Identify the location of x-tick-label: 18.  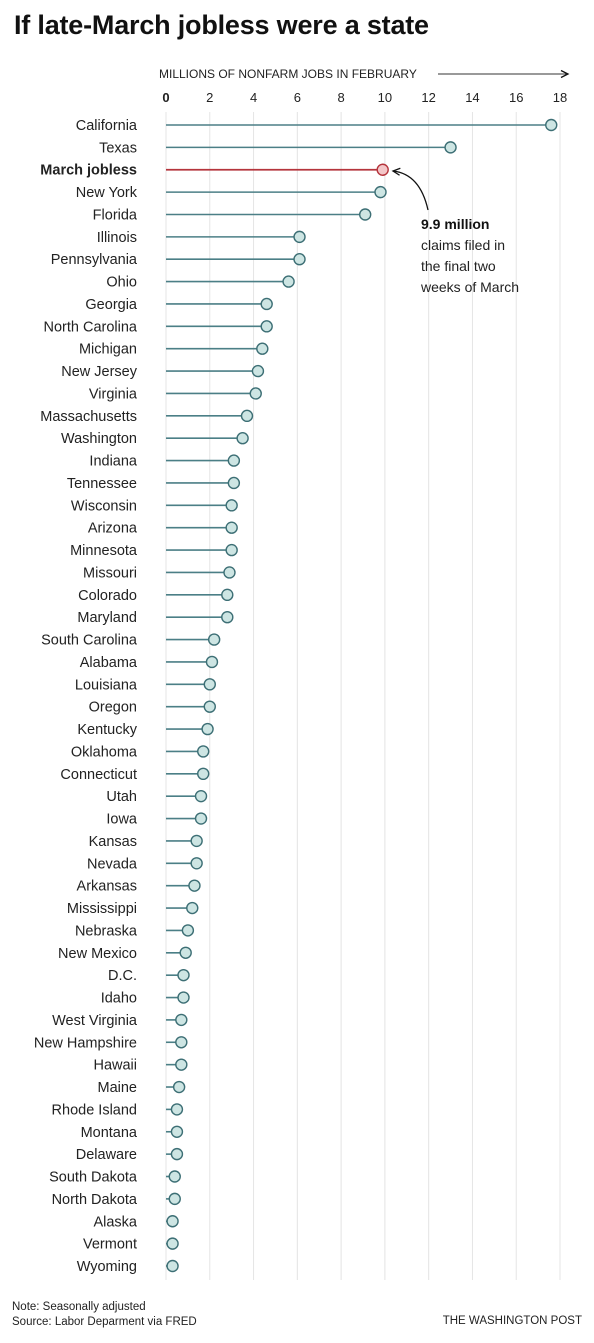
(560, 97).